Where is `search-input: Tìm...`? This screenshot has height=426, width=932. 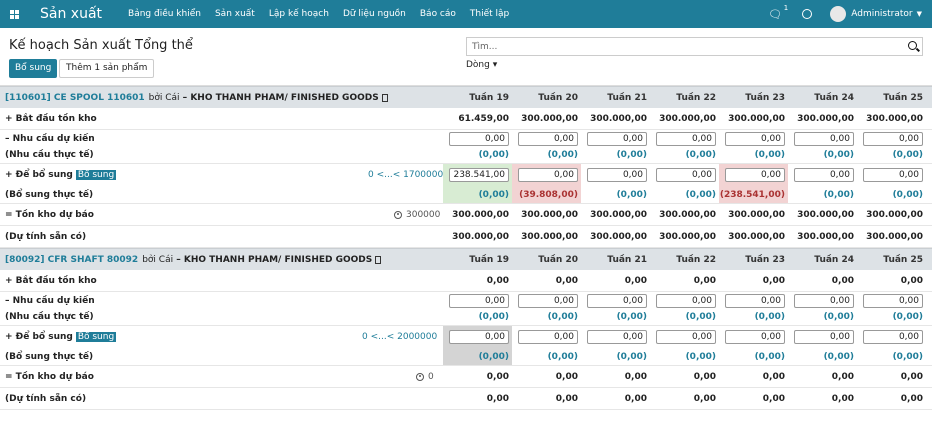 search-input: Tìm... is located at coordinates (694, 46).